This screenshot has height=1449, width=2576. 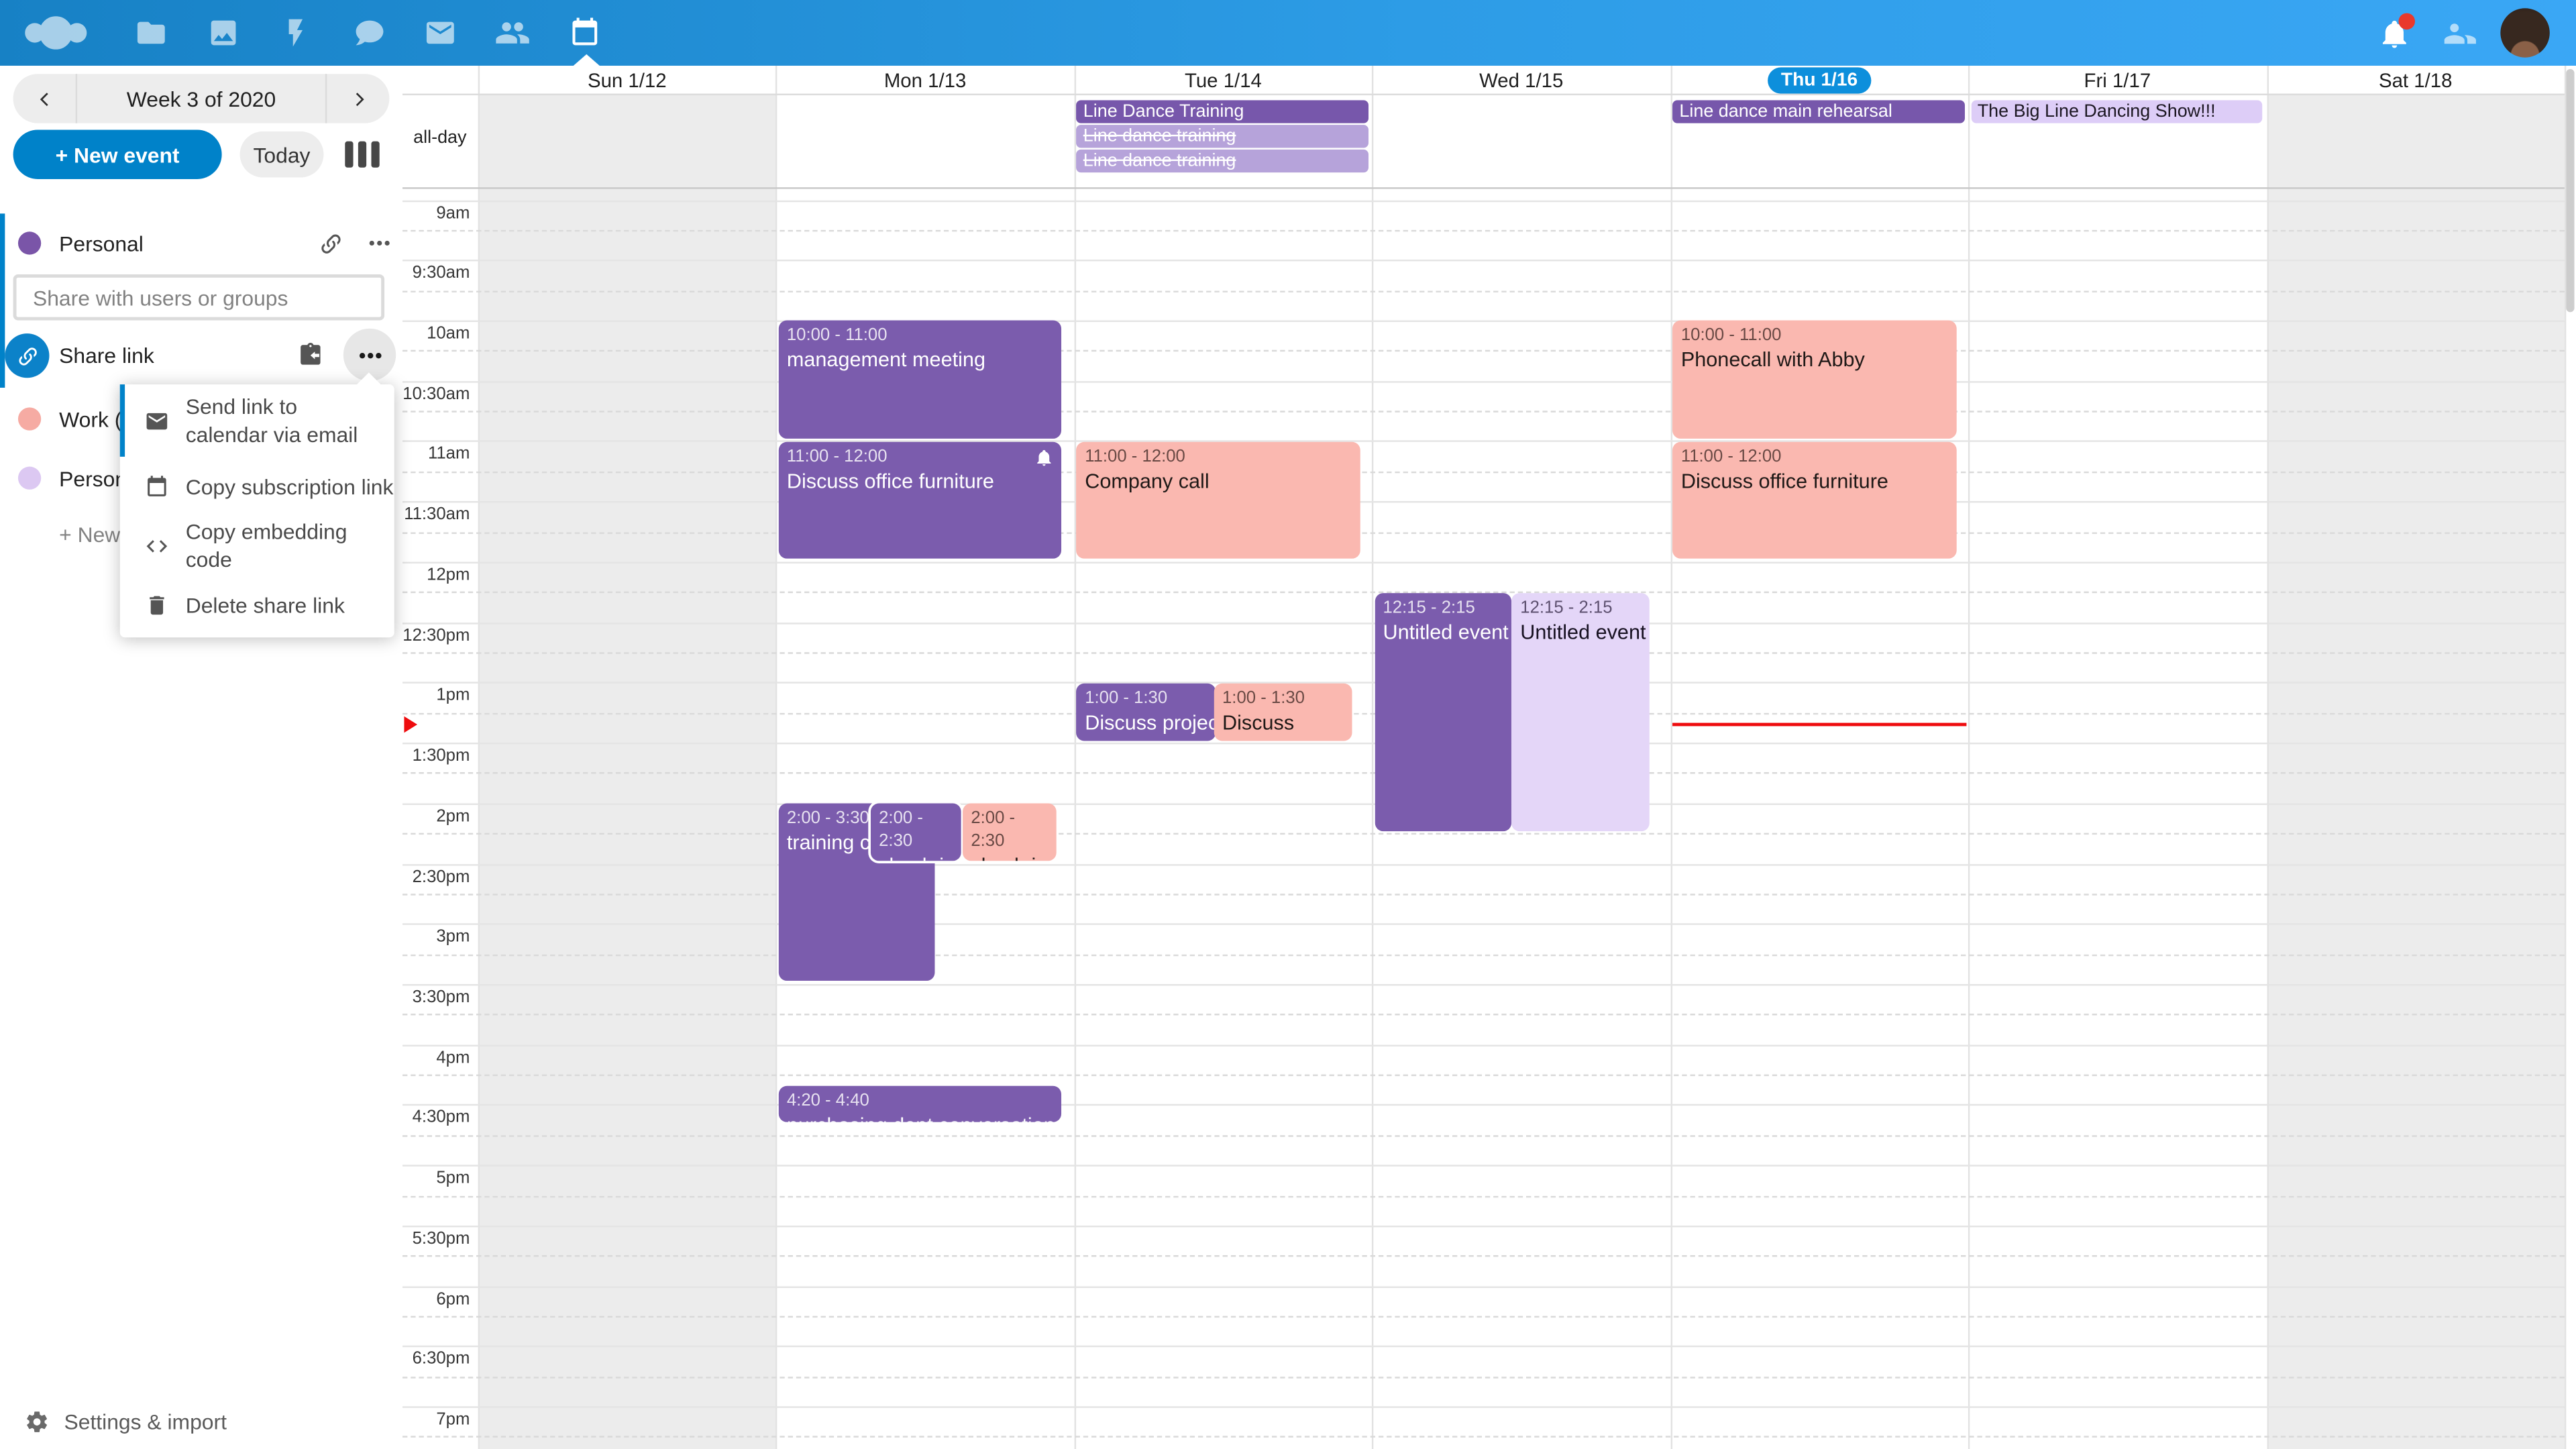 What do you see at coordinates (585, 33) in the screenshot?
I see `calendar-icon` at bounding box center [585, 33].